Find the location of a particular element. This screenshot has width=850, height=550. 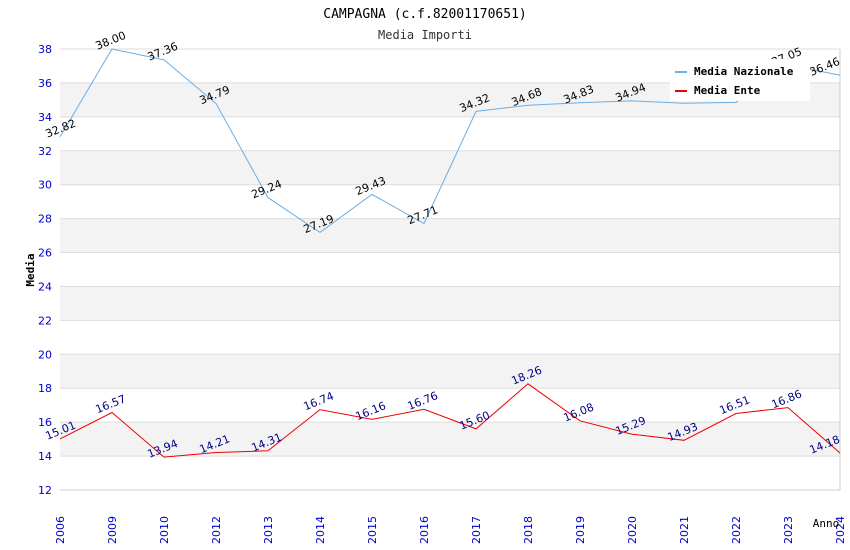

y-tick-label: 36 is located at coordinates (45, 83).